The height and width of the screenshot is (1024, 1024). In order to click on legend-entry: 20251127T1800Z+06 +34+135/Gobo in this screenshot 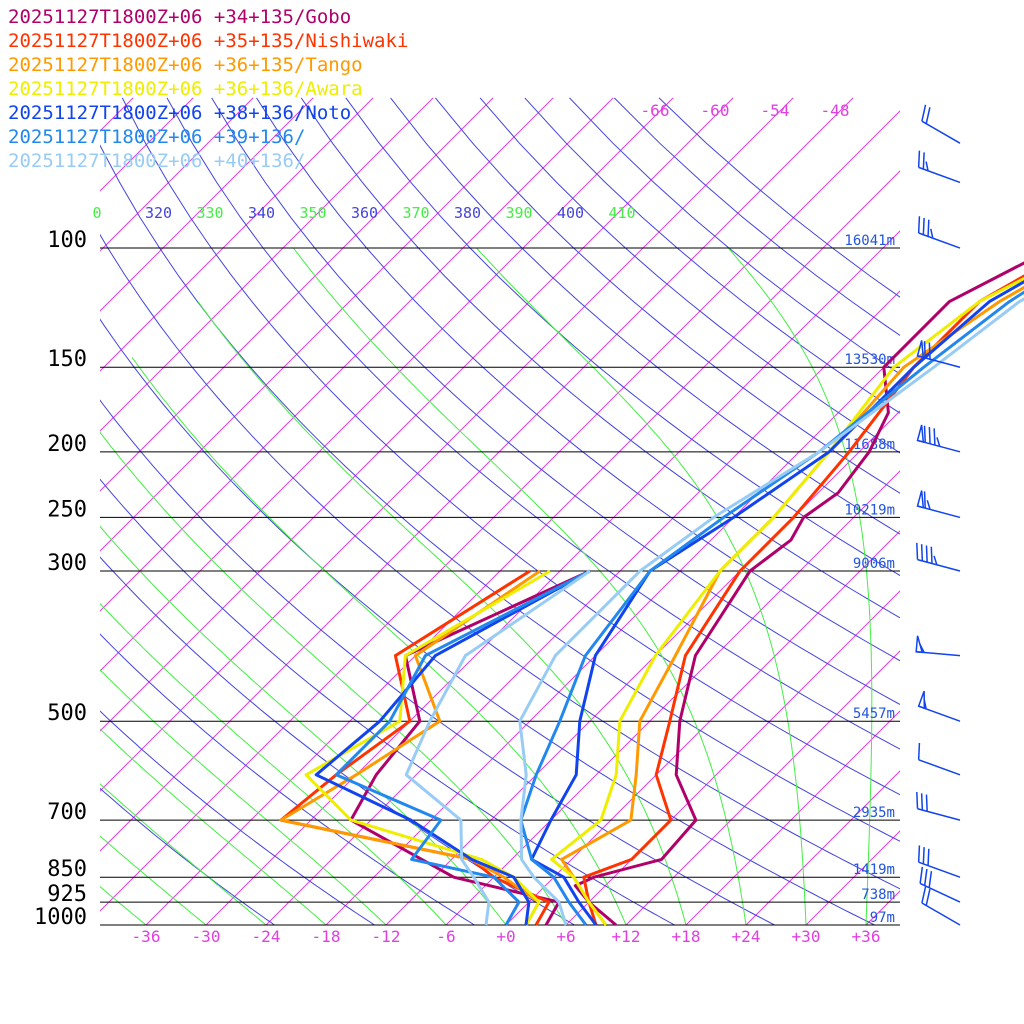, I will do `click(179, 17)`.